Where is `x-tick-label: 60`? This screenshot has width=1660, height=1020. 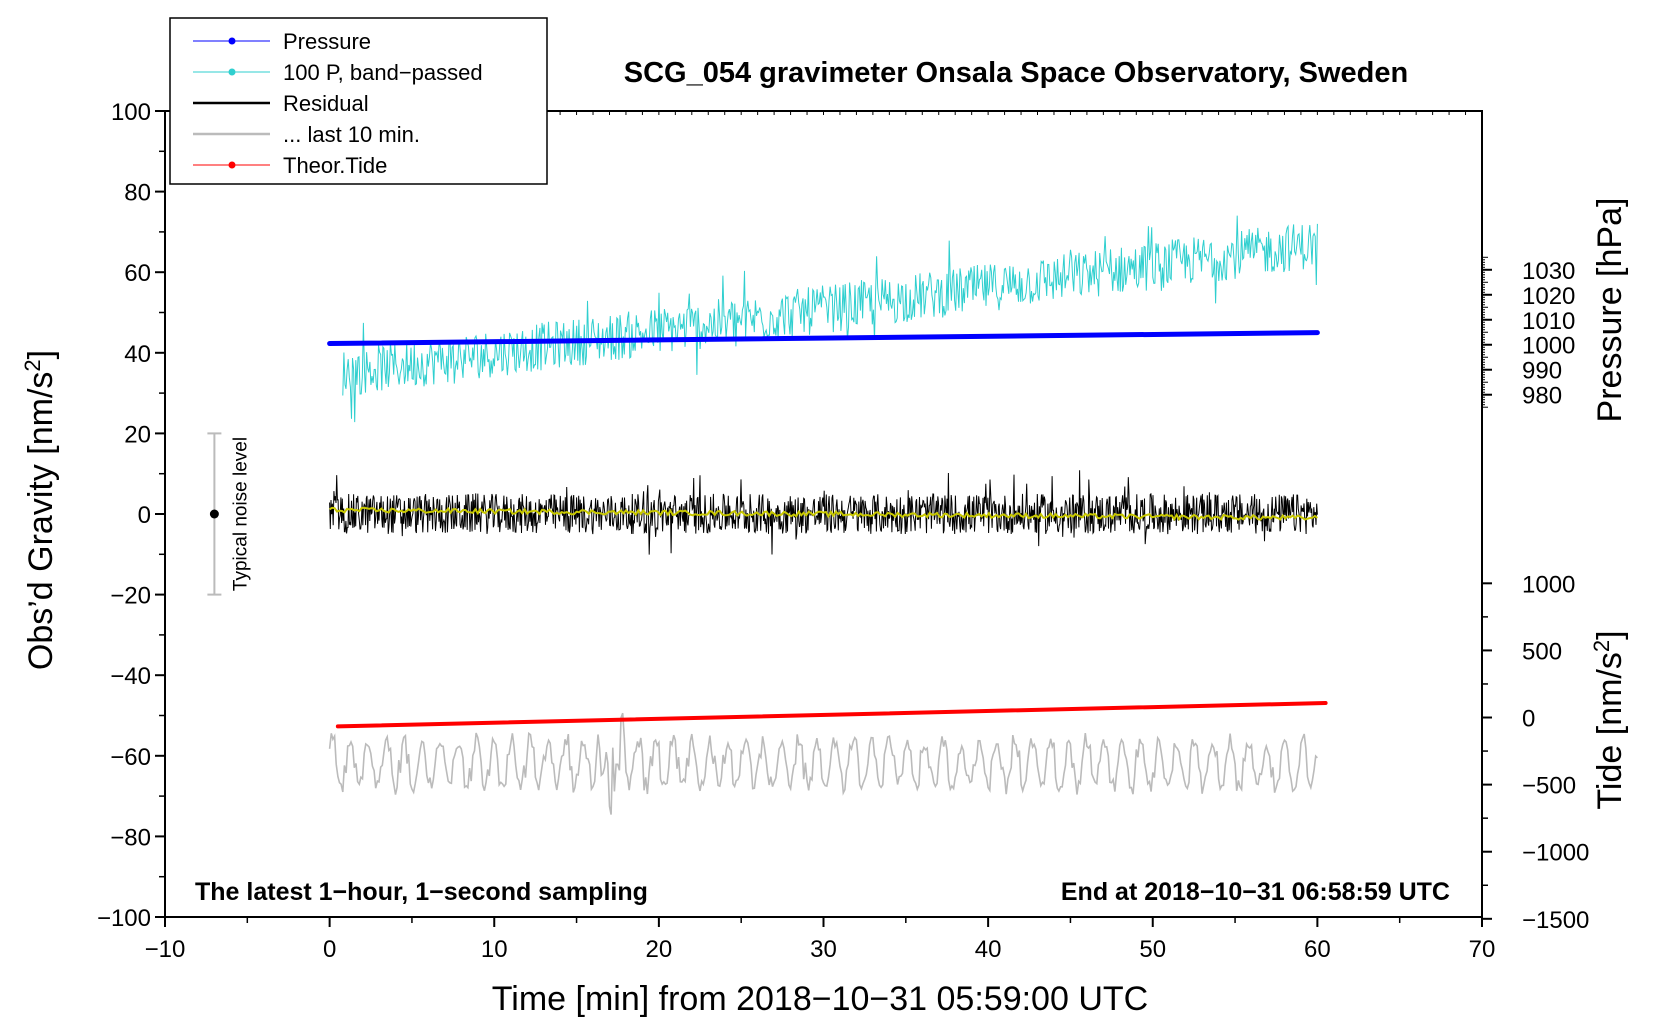
x-tick-label: 60 is located at coordinates (1317, 949).